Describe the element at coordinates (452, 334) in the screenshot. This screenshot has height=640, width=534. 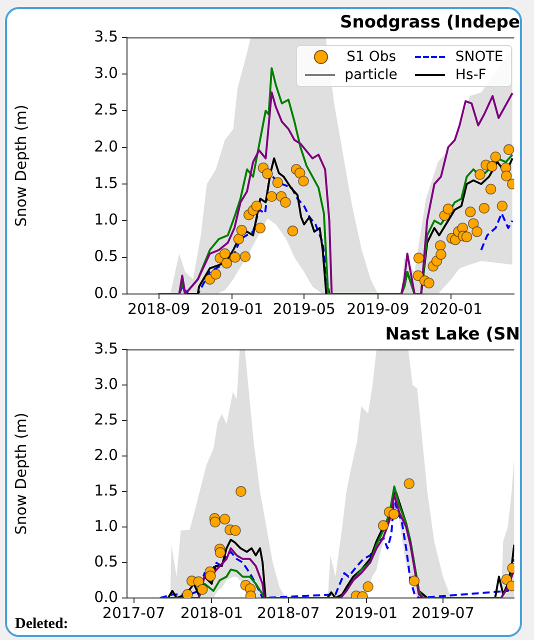
I see `chart-title: Nast Lake (SN` at that location.